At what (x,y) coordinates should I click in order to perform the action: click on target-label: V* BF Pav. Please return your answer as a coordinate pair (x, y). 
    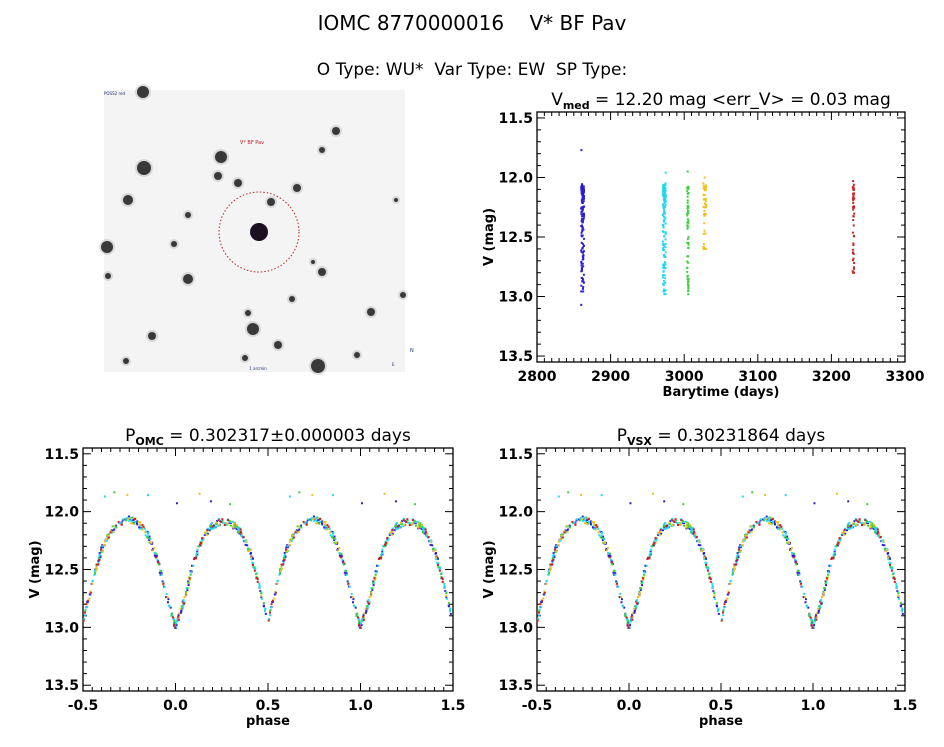
    Looking at the image, I should click on (252, 143).